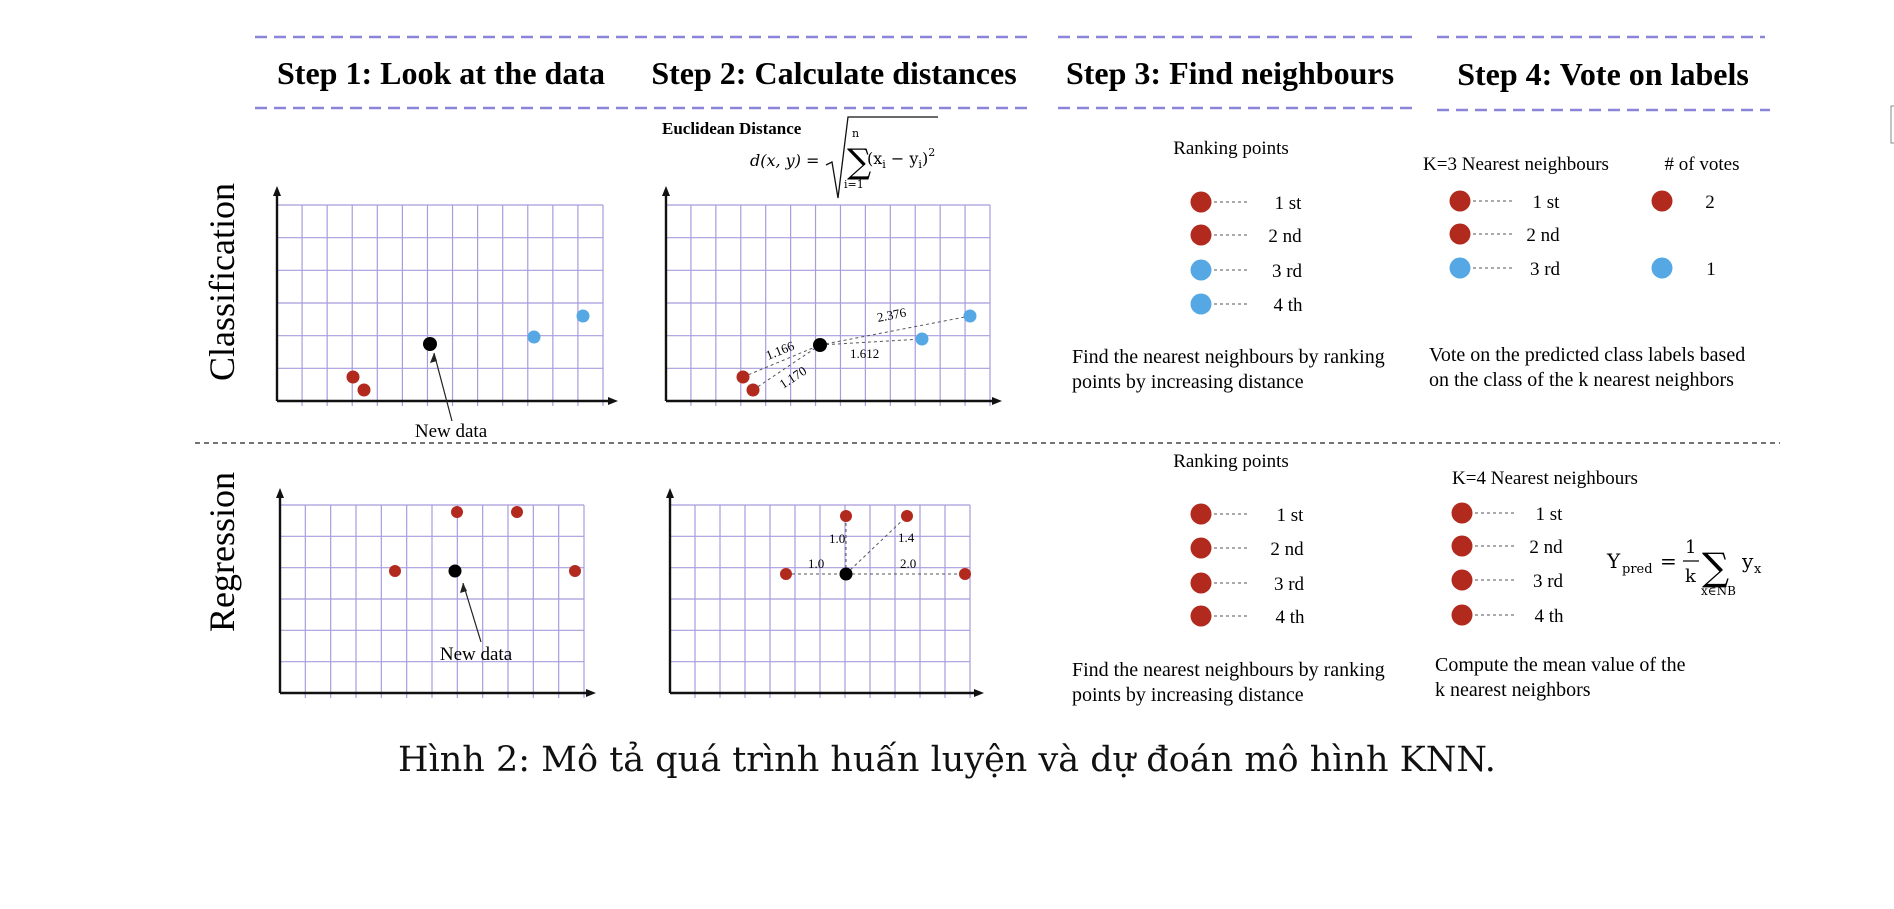  I want to click on formula-y: Y, so click(1613, 561).